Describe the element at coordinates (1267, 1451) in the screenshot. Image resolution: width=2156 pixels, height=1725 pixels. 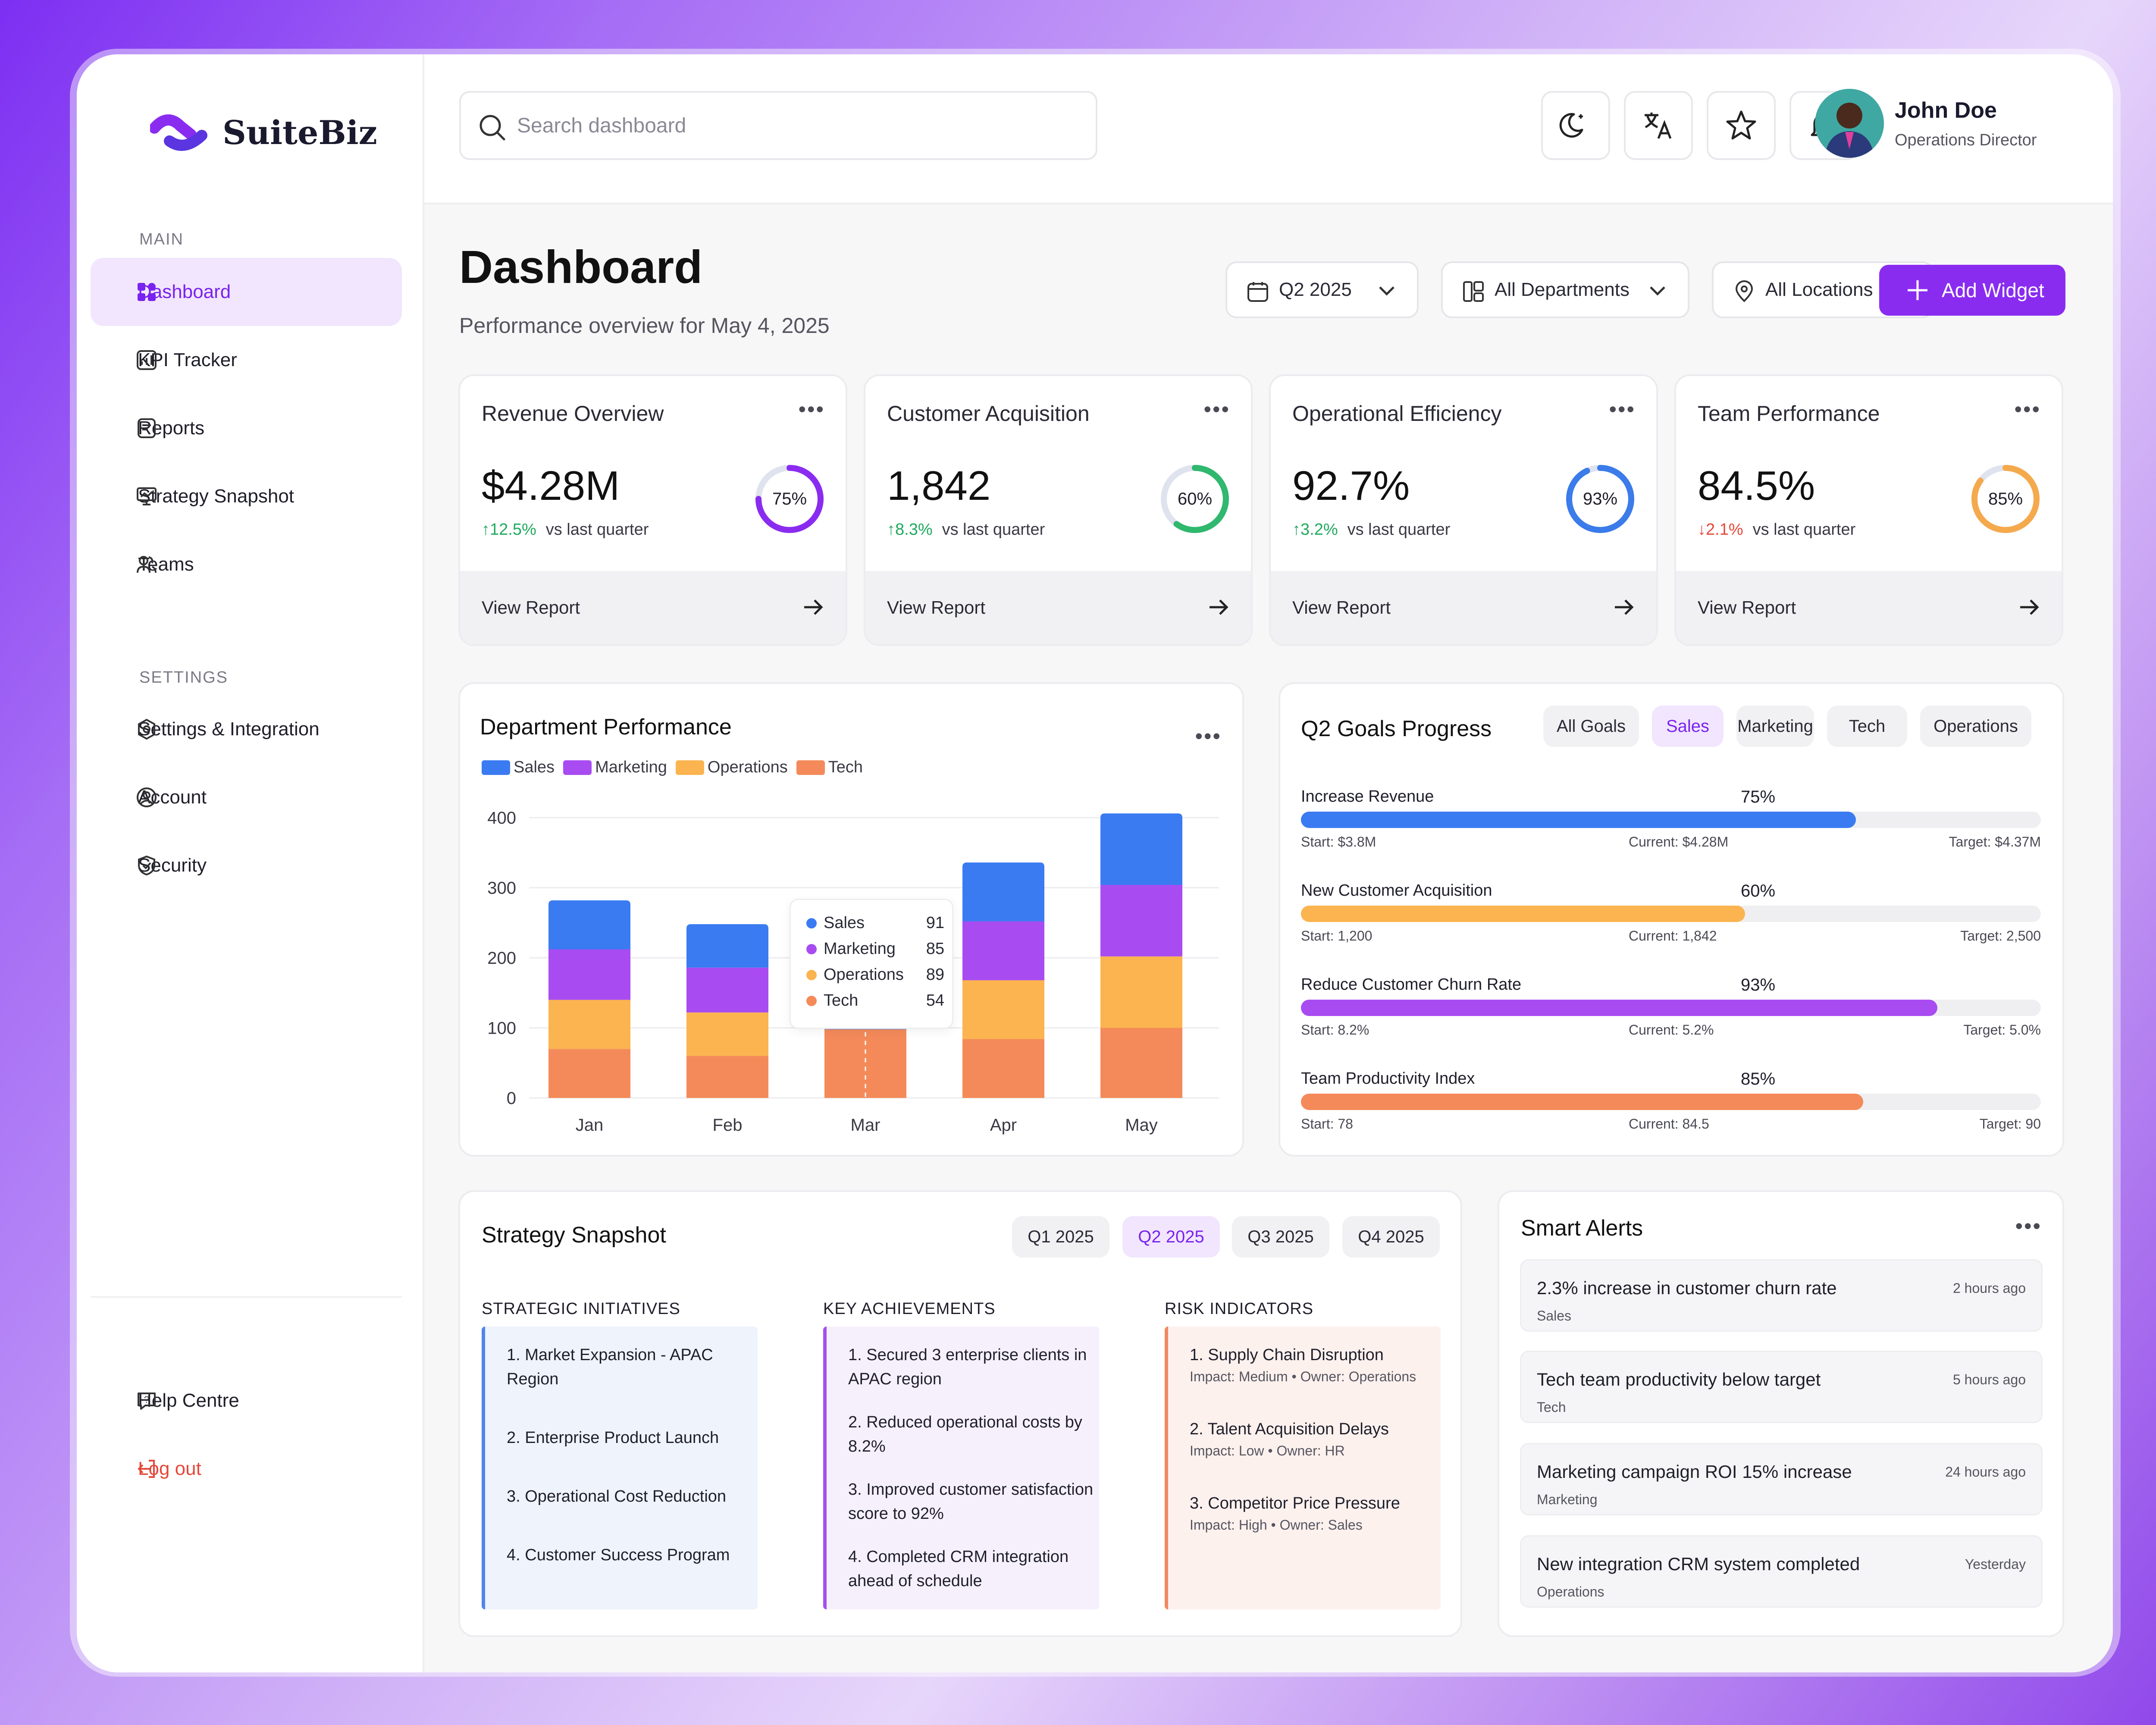
I see `risk-meta: Impact: Low • Owner: HR` at that location.